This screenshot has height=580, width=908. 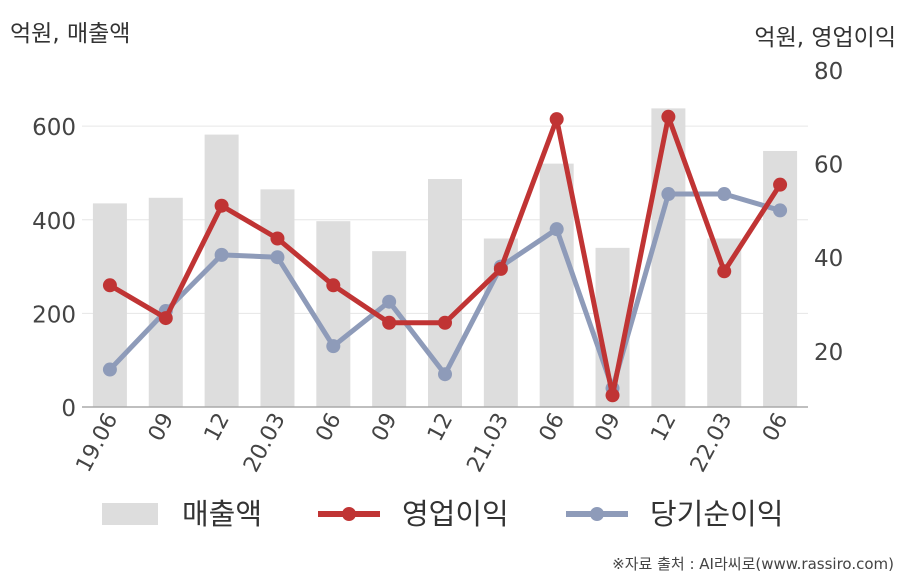 What do you see at coordinates (753, 564) in the screenshot?
I see `source-note: ※자료 출처 : AI라씨로(www.rassiro.com)` at bounding box center [753, 564].